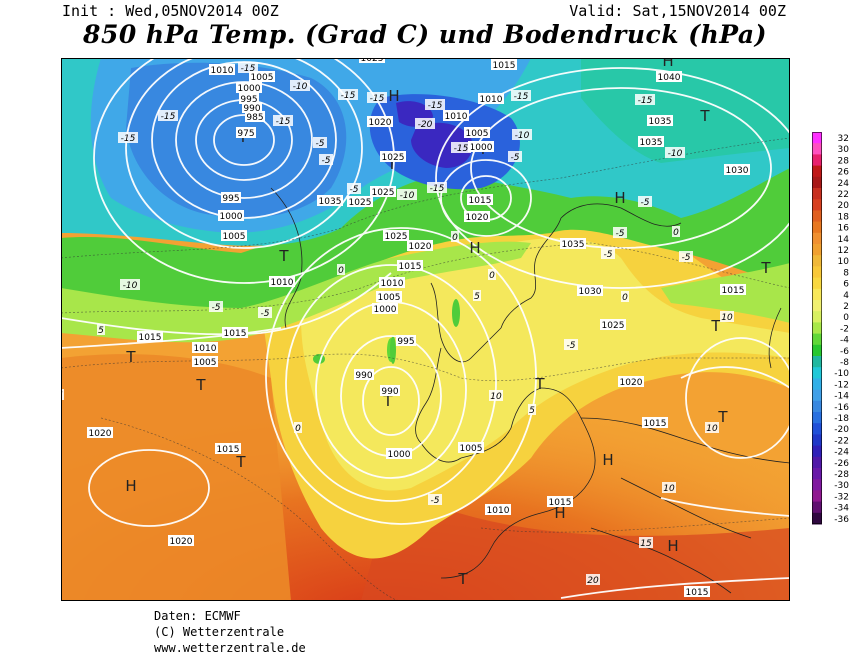 The width and height of the screenshot is (850, 657). I want to click on green-spot-lowcenter, so click(393, 350).